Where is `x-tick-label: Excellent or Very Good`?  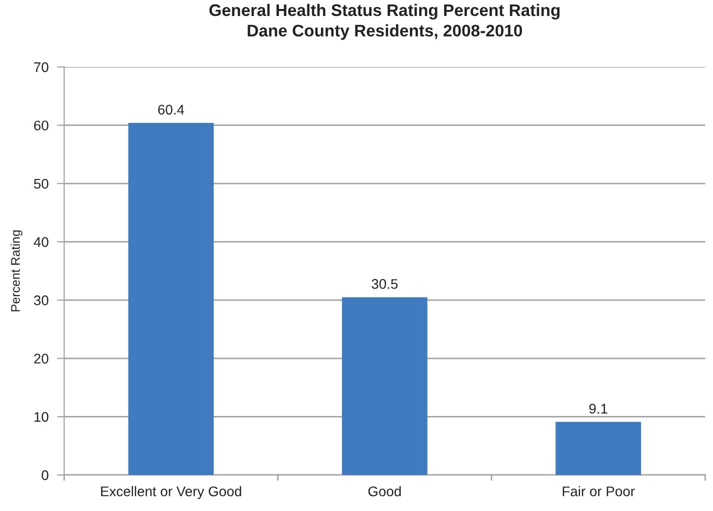 x-tick-label: Excellent or Very Good is located at coordinates (171, 493).